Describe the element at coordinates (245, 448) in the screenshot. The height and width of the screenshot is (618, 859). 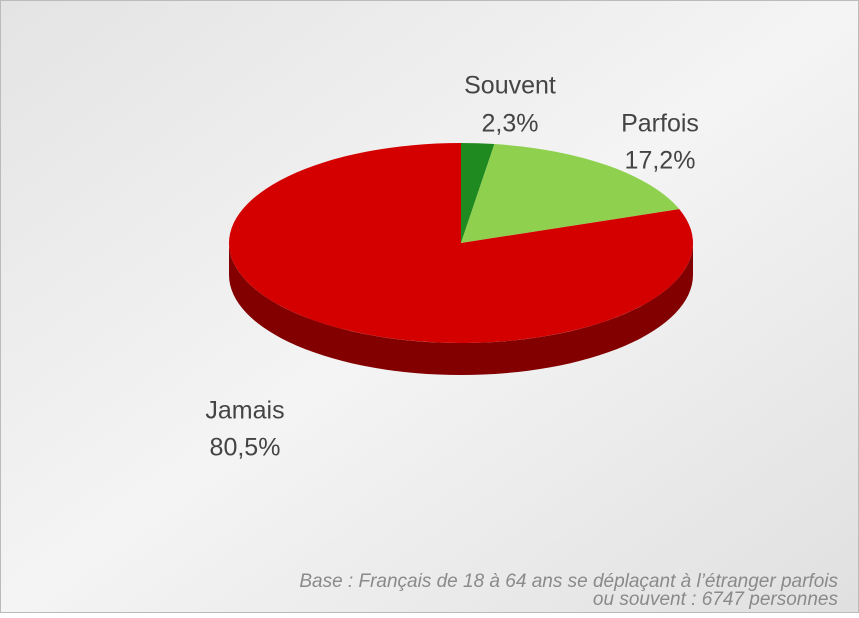
I see `slice-label: 80,5%` at that location.